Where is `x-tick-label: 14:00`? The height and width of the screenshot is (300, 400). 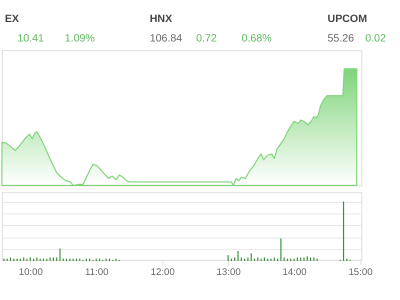
x-tick-label: 14:00 is located at coordinates (294, 272).